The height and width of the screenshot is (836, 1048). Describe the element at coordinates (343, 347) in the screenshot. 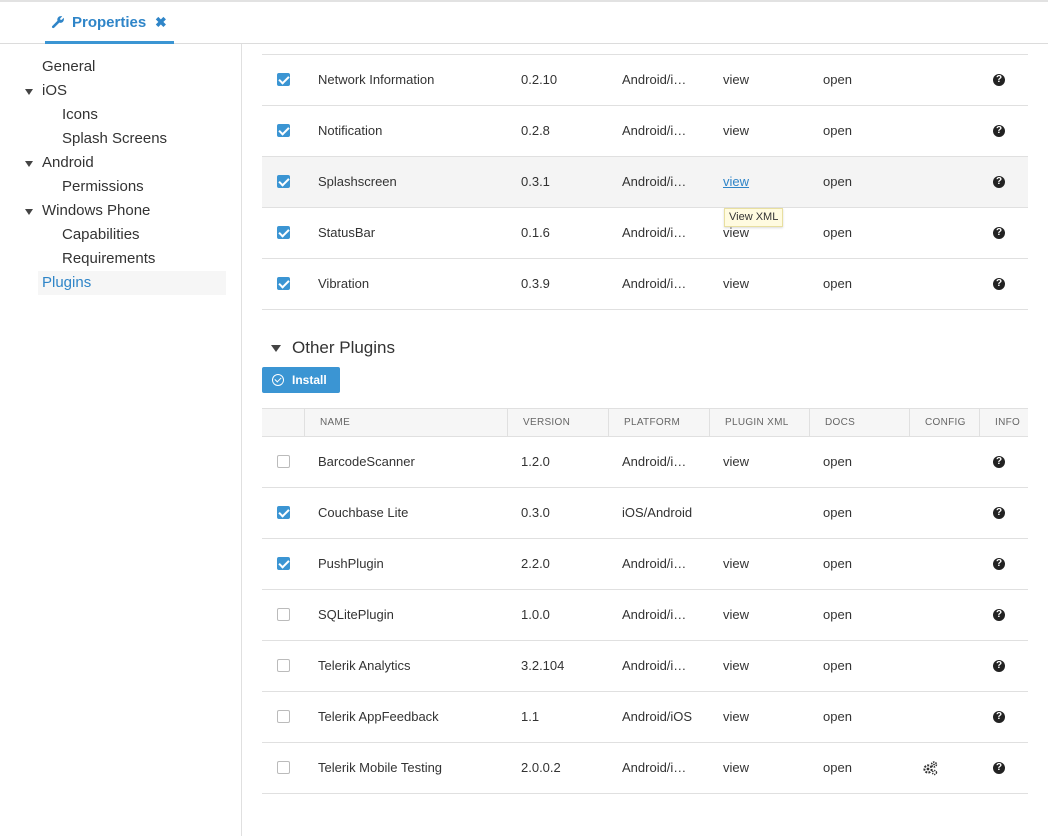

I see `section-title-other-plugins: Other Plugins` at that location.